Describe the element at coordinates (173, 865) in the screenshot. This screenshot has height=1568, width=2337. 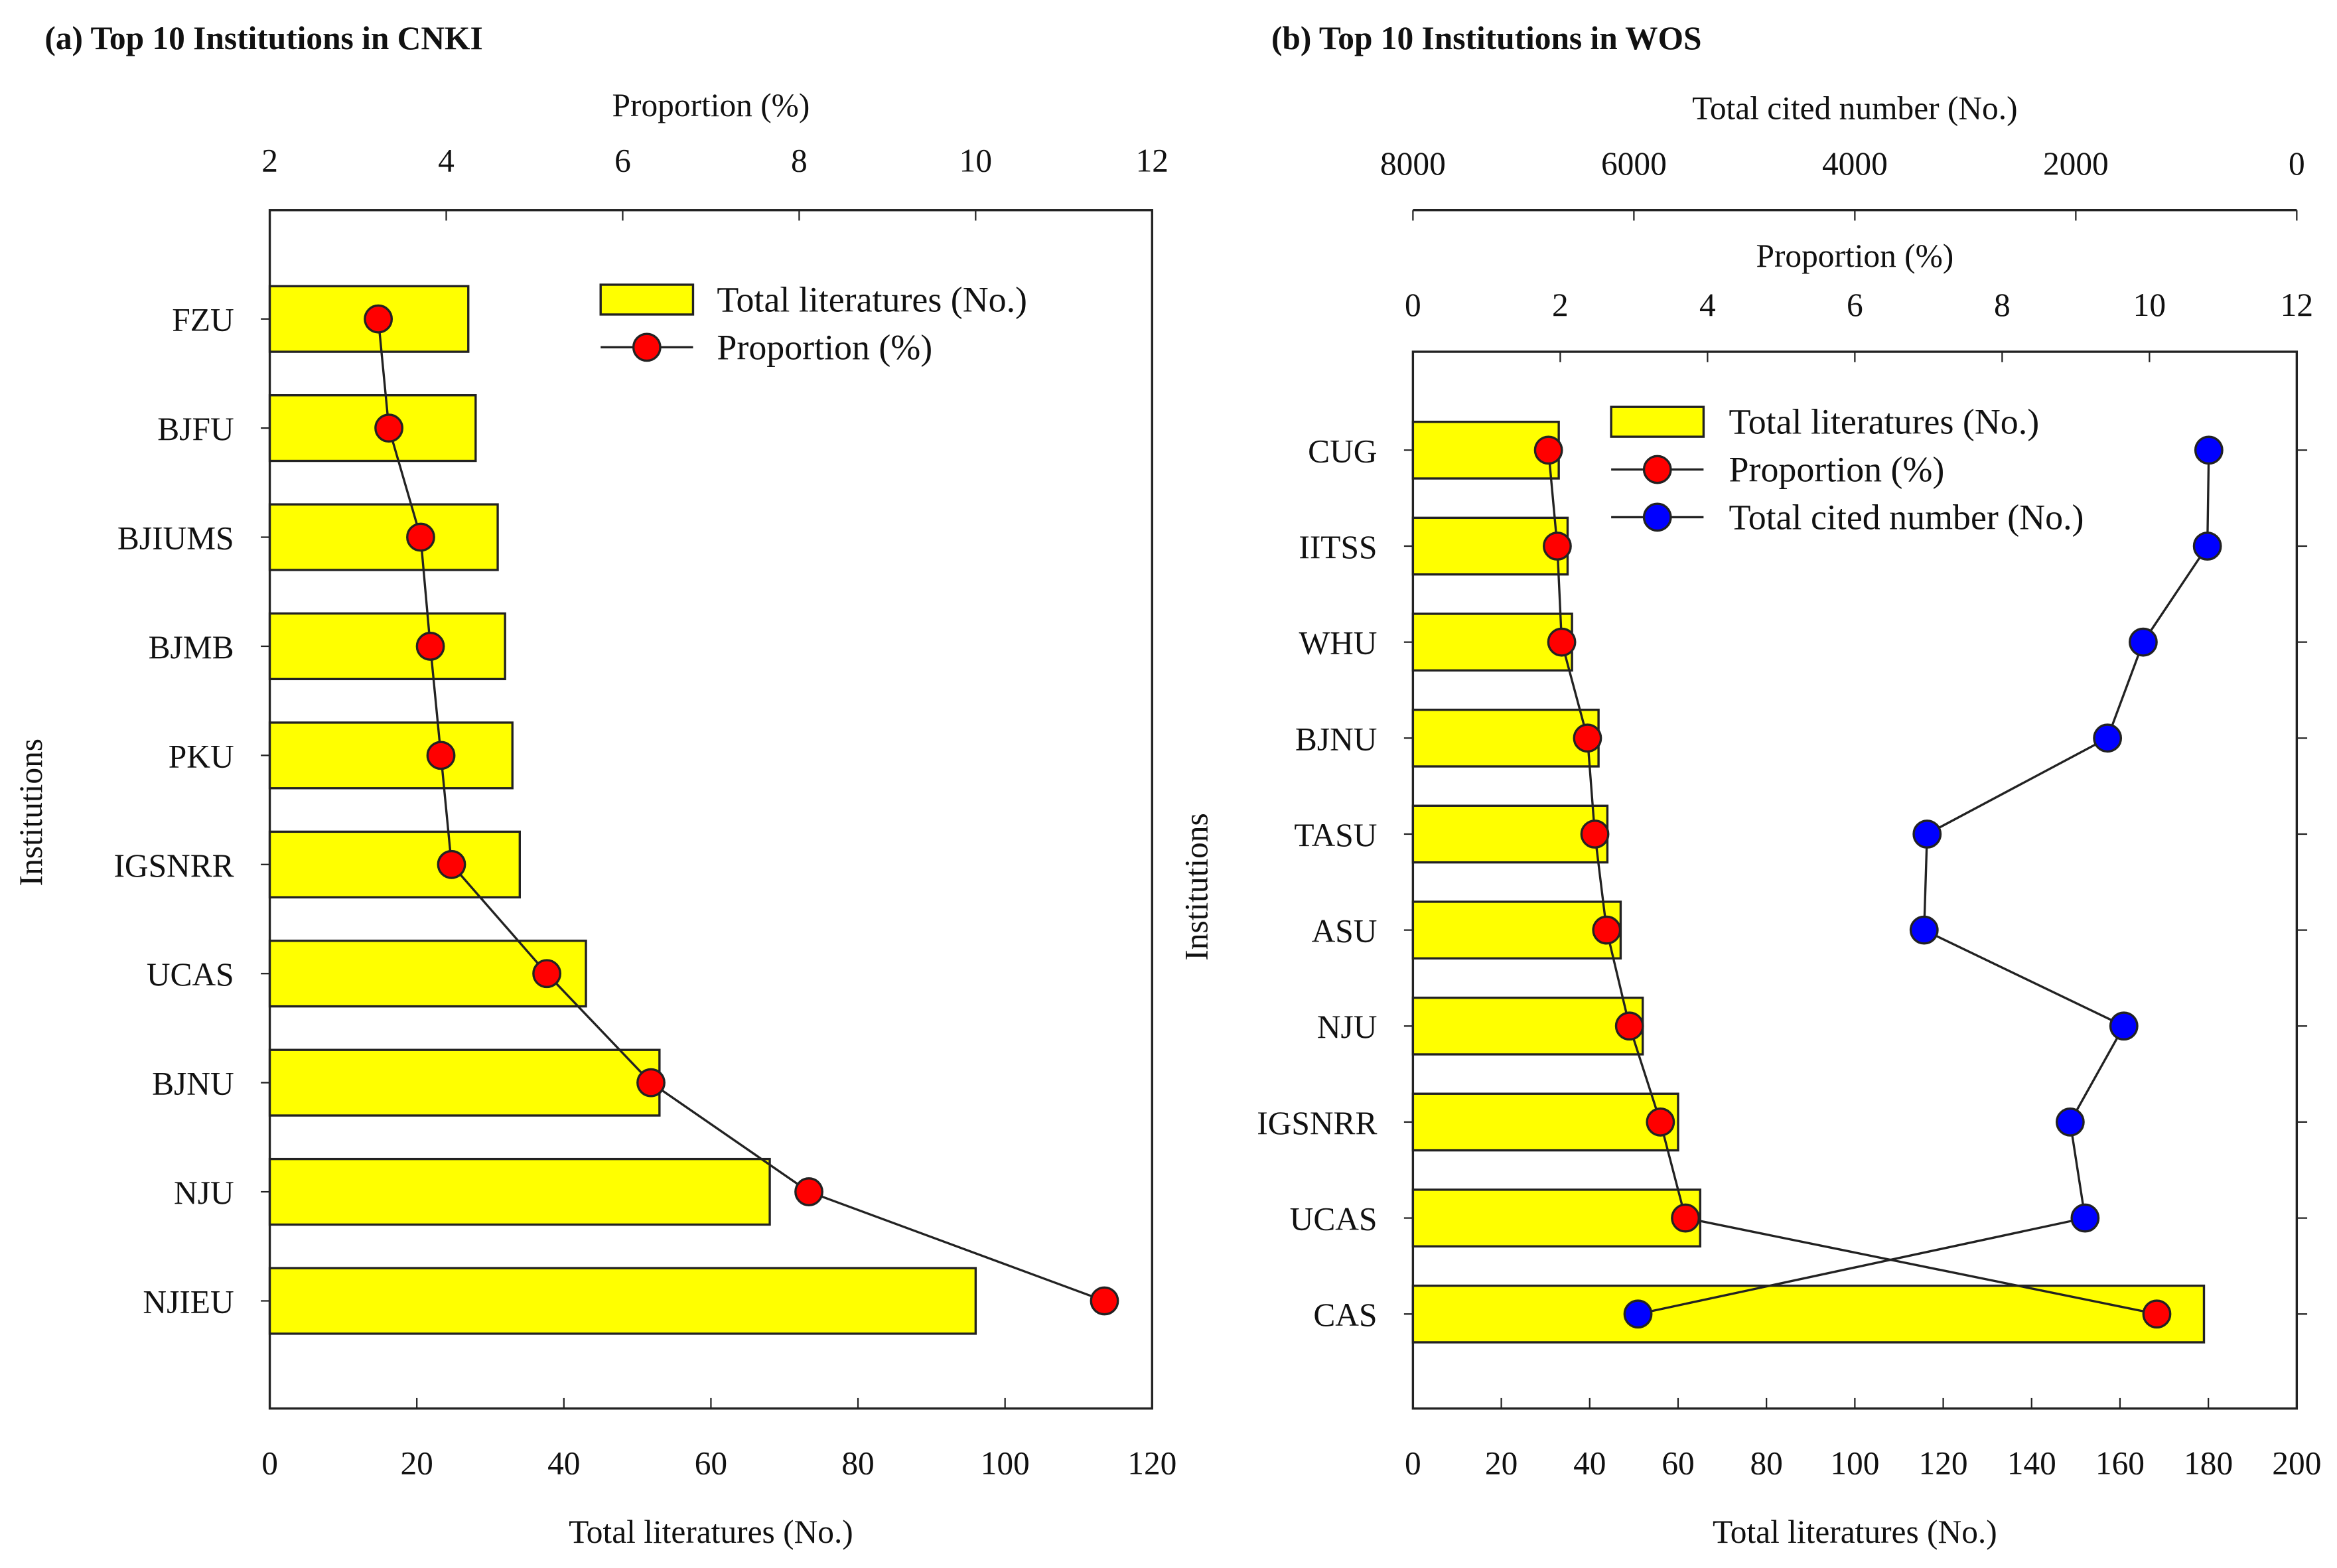
I see `category-label: IGSNRR` at that location.